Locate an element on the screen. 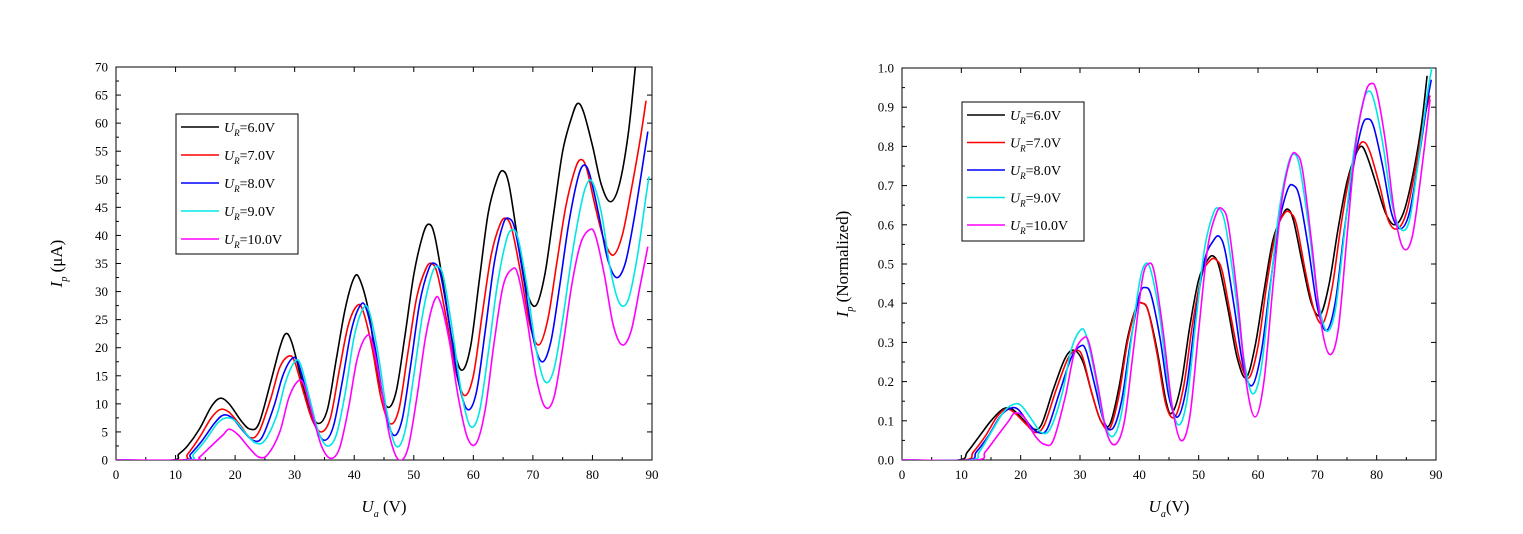 This screenshot has height=534, width=1523. x-axis-title: Ua (V) is located at coordinates (383, 508).